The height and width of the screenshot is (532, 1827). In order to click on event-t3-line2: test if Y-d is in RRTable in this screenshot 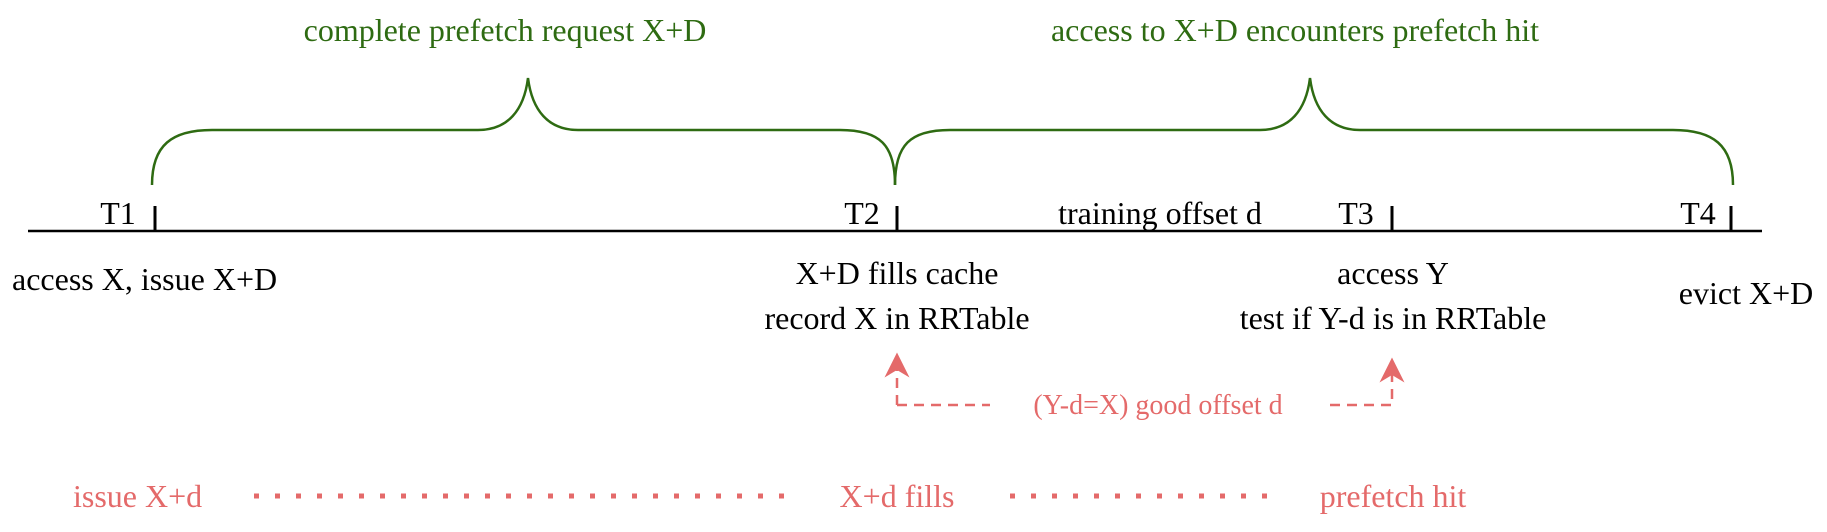, I will do `click(1393, 318)`.